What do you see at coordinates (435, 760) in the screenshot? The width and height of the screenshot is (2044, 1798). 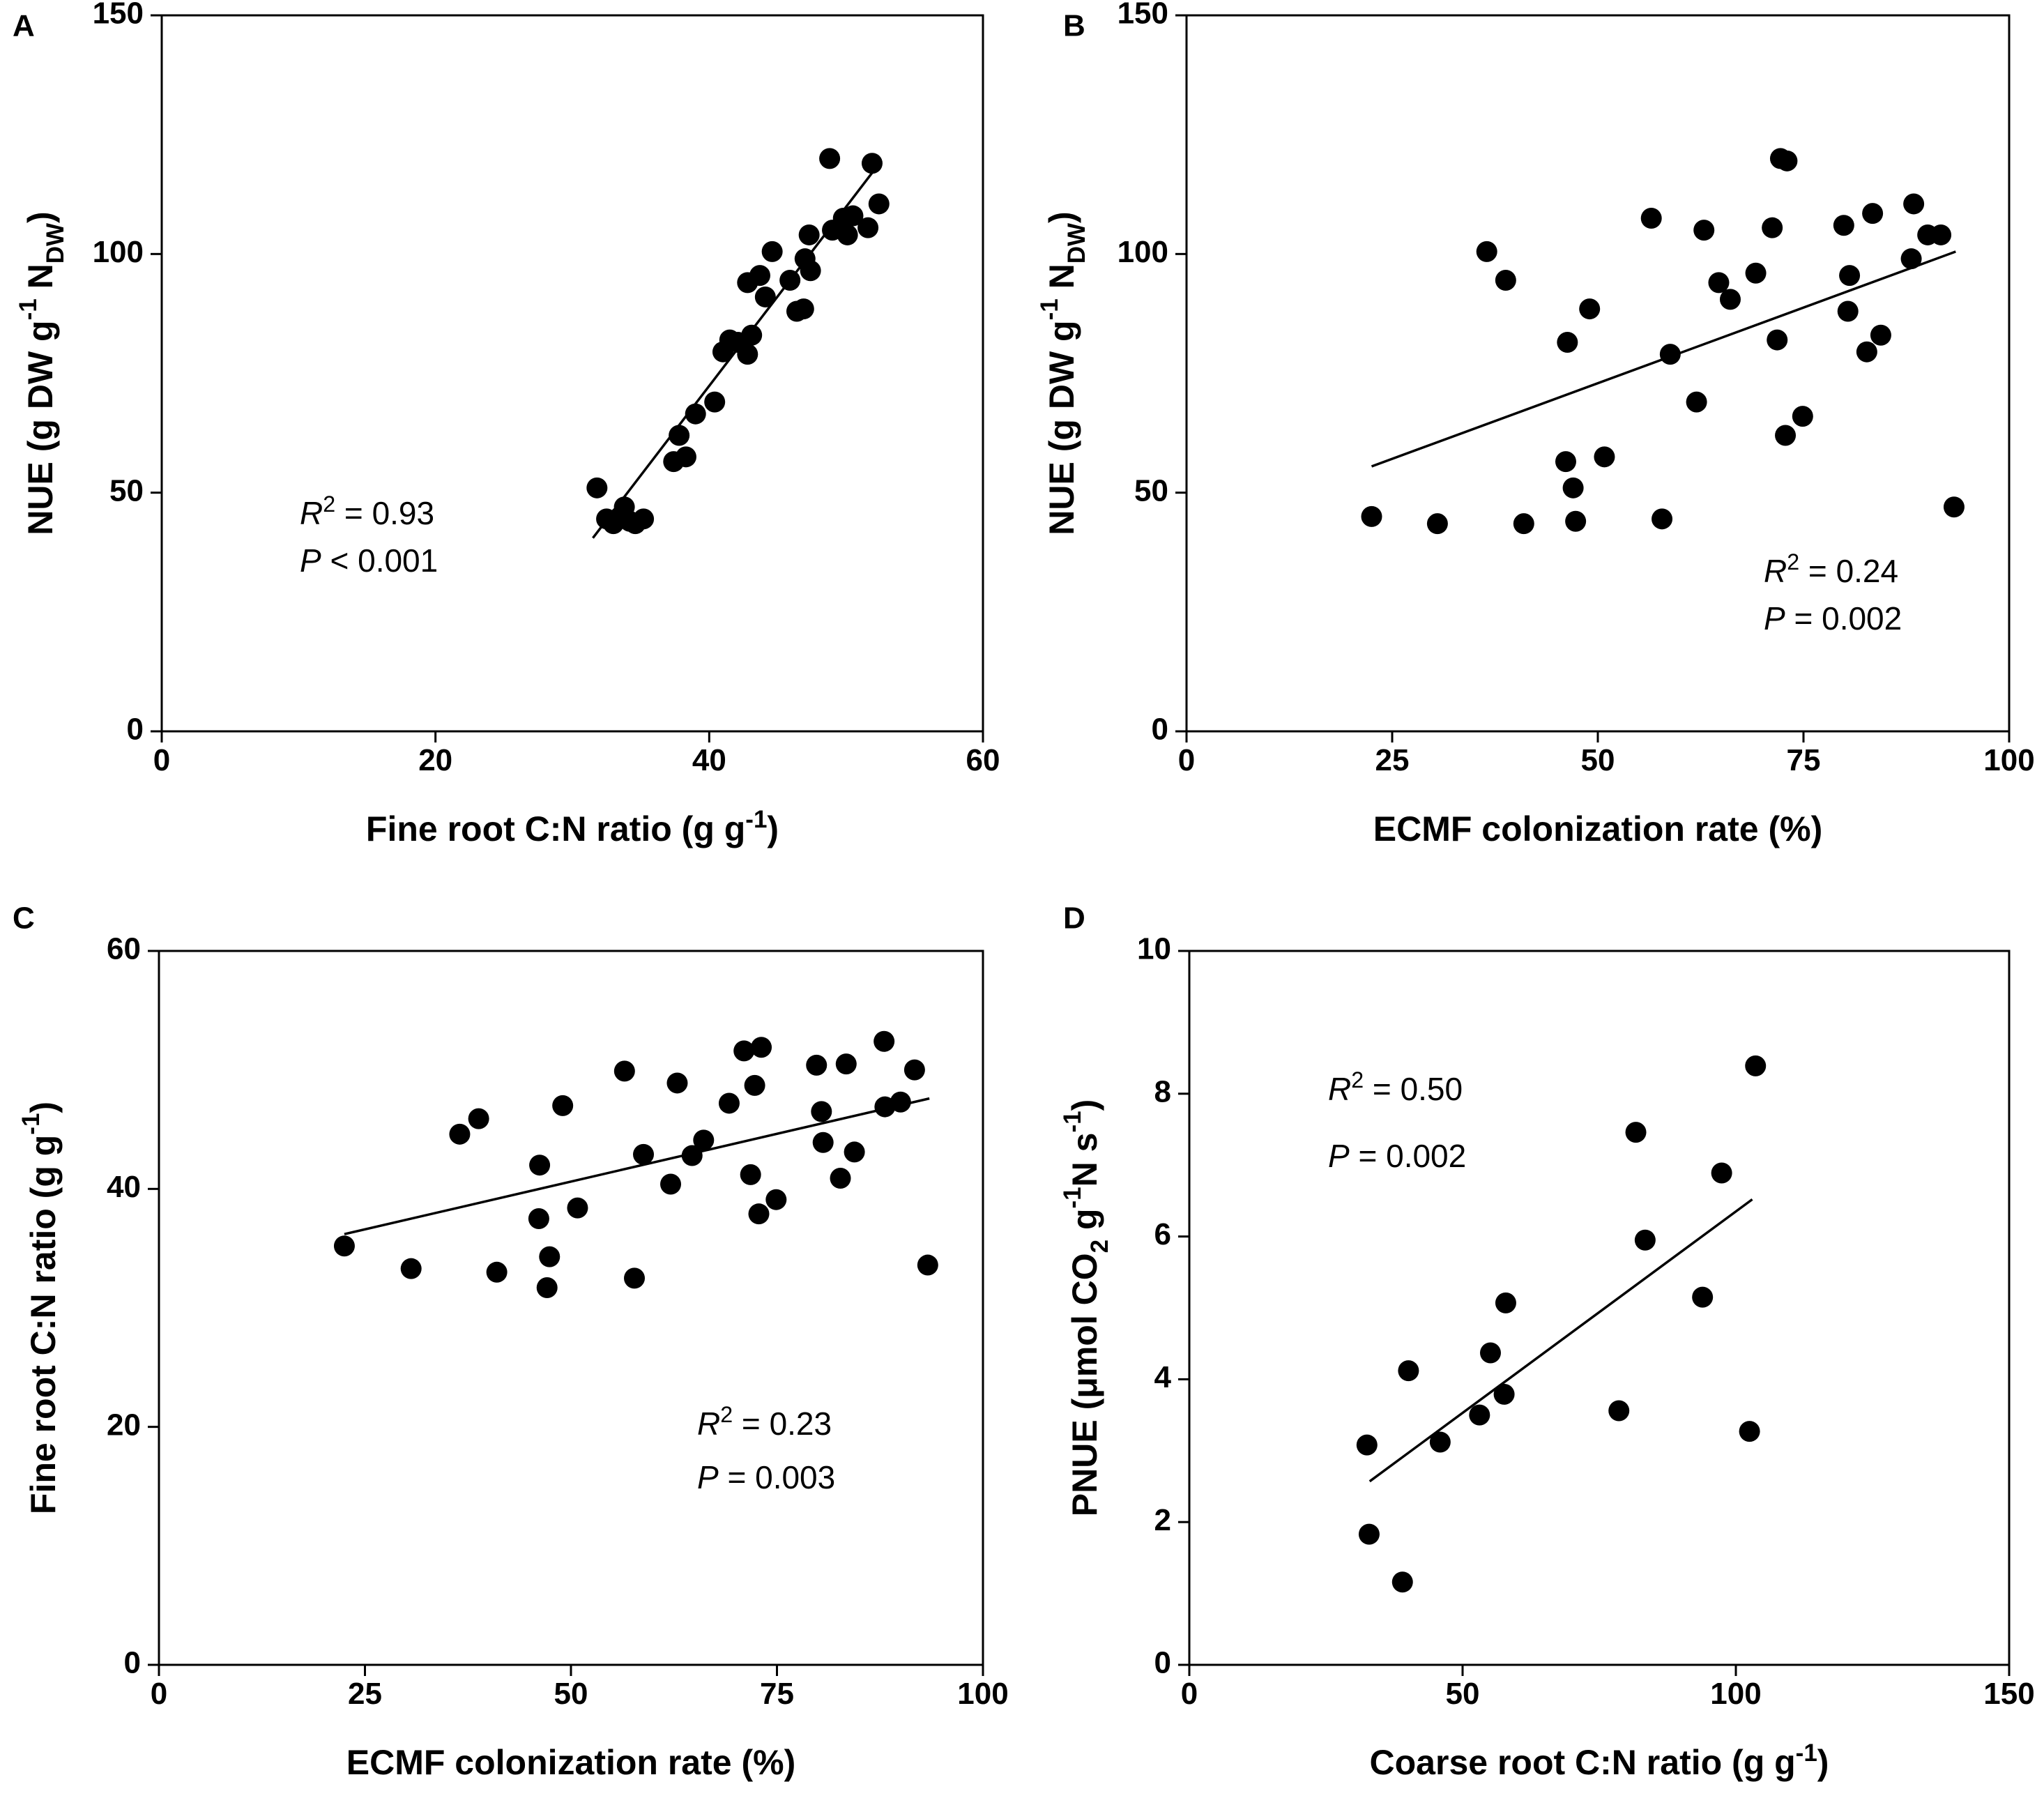 I see `panel-a-x-tick-label: 20` at bounding box center [435, 760].